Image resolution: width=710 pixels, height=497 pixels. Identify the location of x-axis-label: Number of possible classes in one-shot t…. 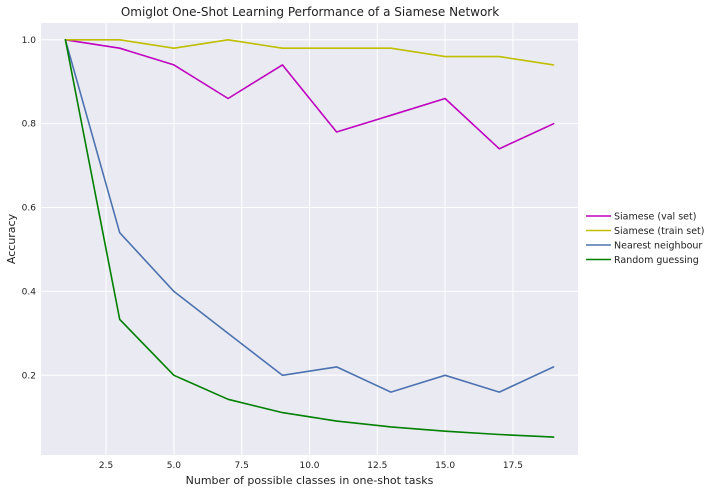
(310, 480).